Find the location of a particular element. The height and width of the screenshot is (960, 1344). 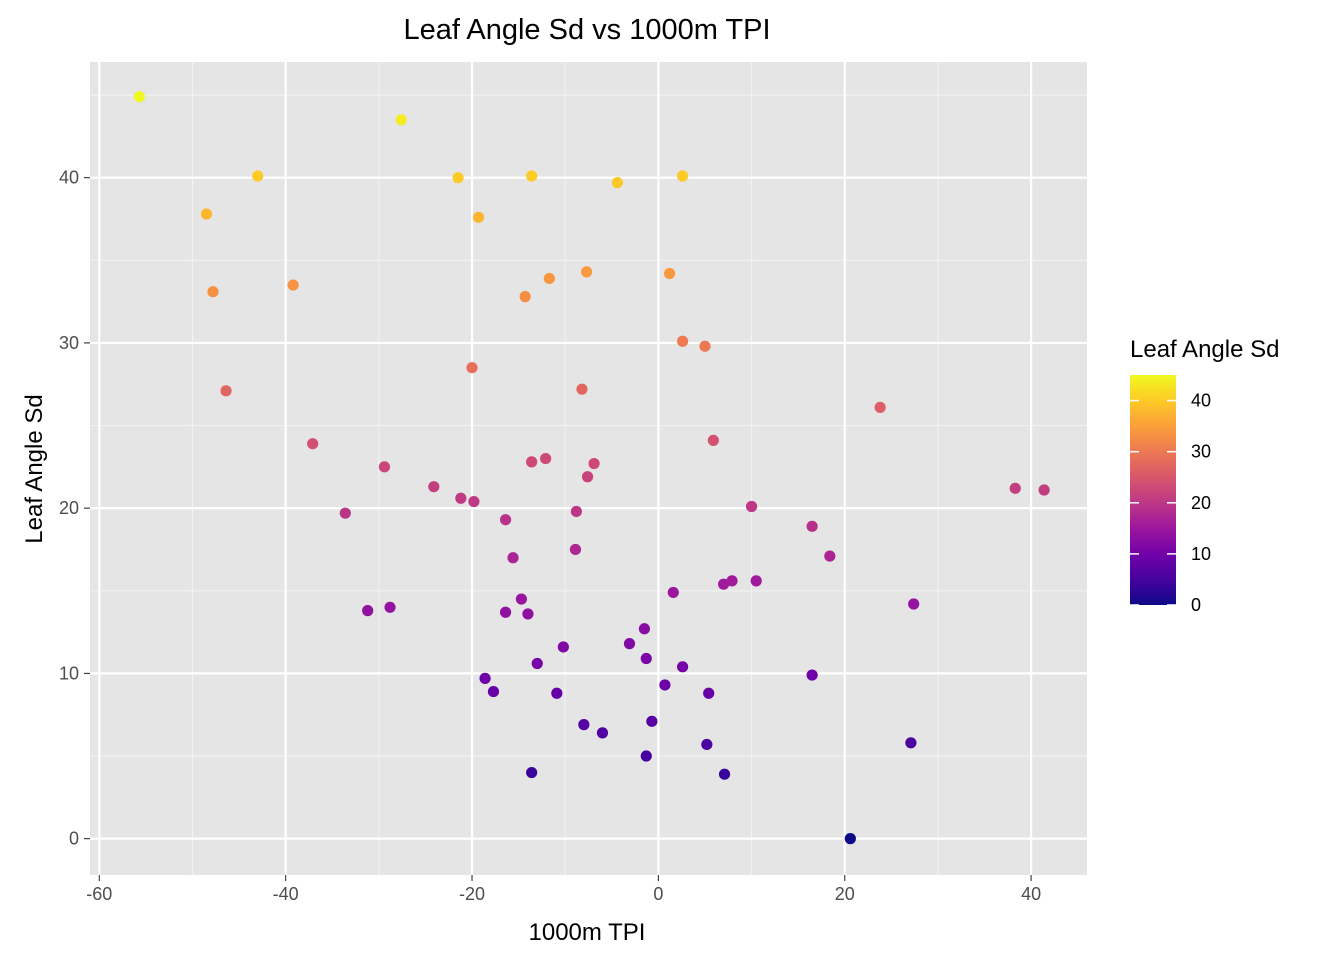

legend-title: Leaf Angle Sd is located at coordinates (1204, 349).